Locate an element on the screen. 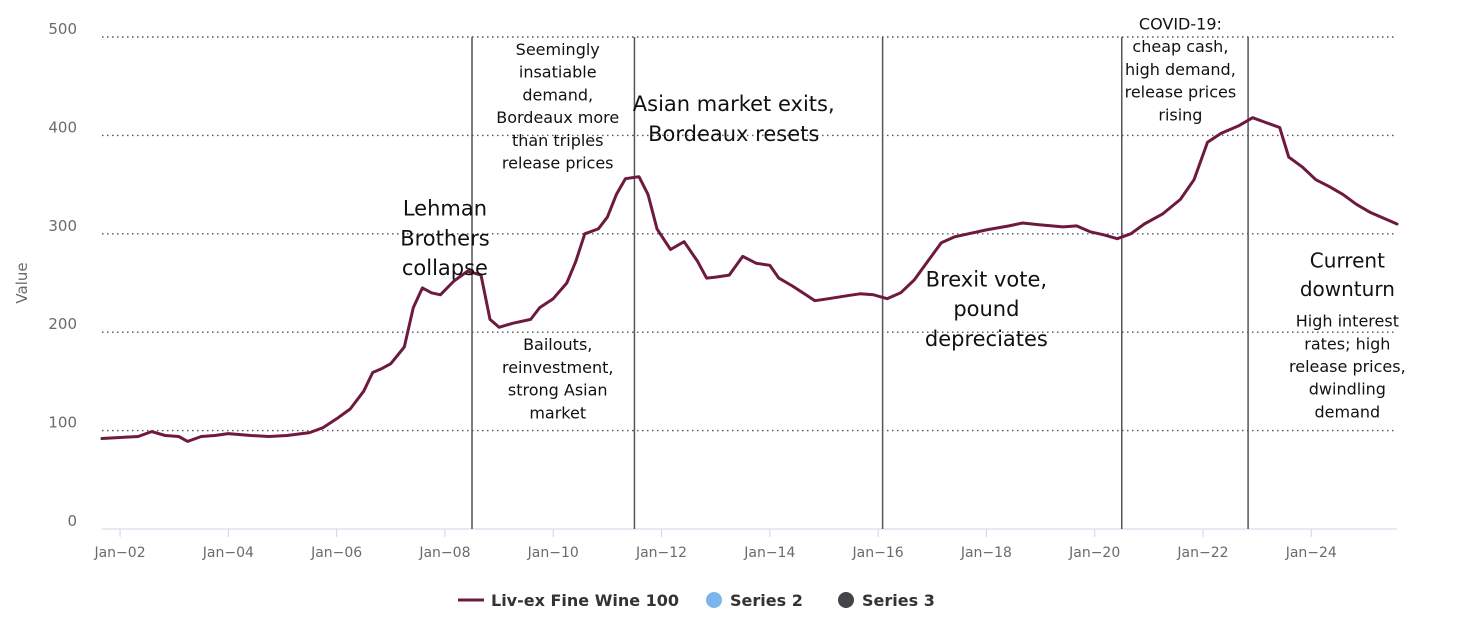 This screenshot has height=620, width=1467. legend: Liv-ex Fine Wine 100 Series 2 Series 3 is located at coordinates (696, 600).